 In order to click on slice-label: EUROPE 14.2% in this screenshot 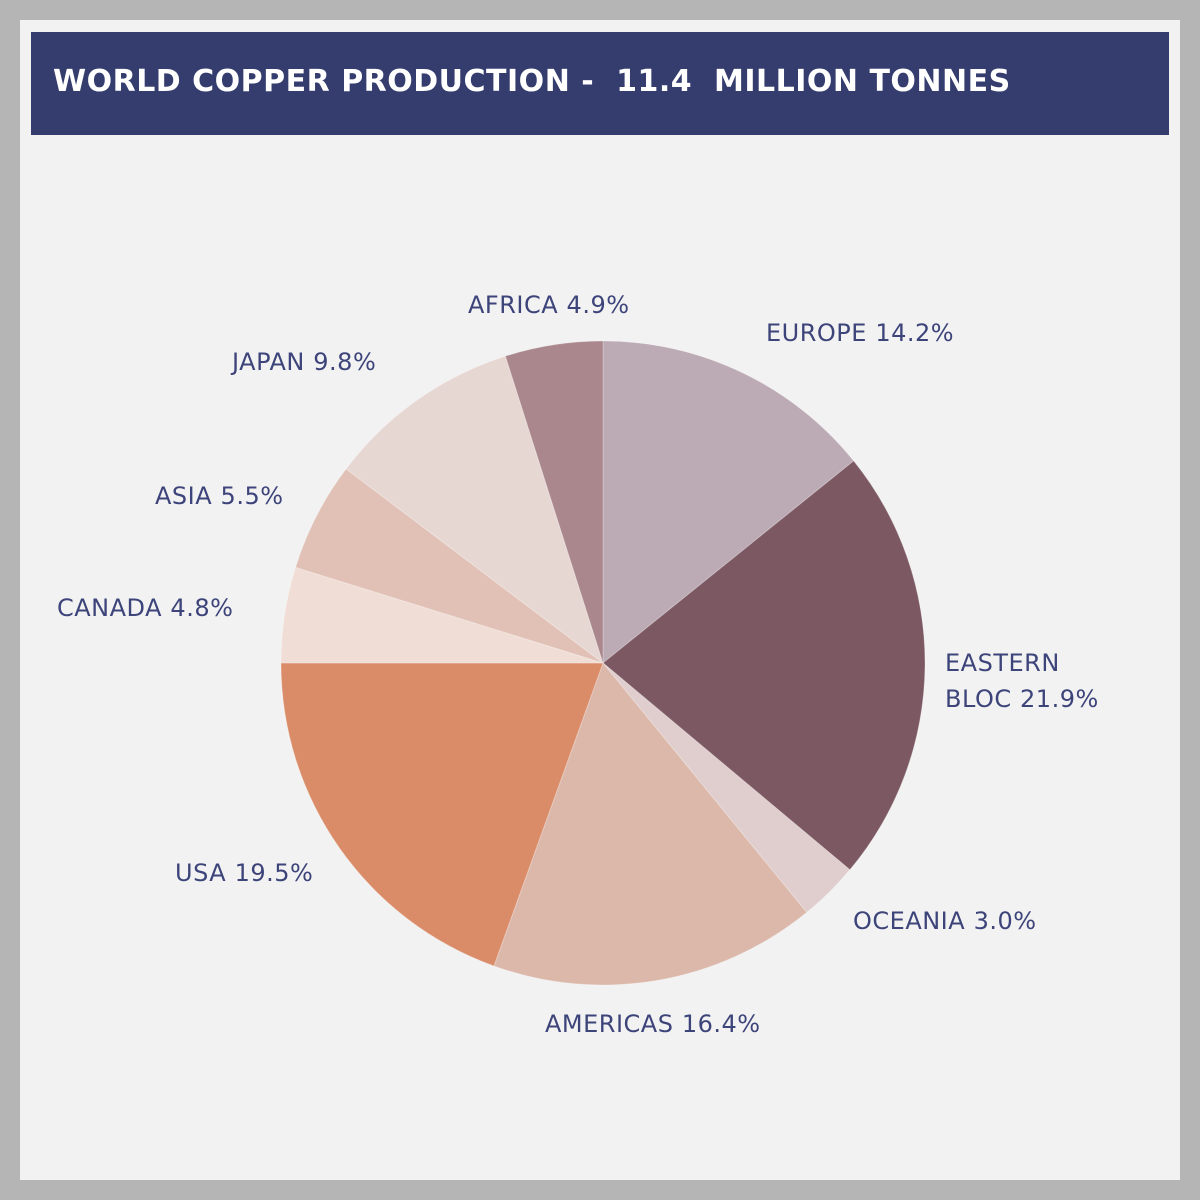, I will do `click(860, 333)`.